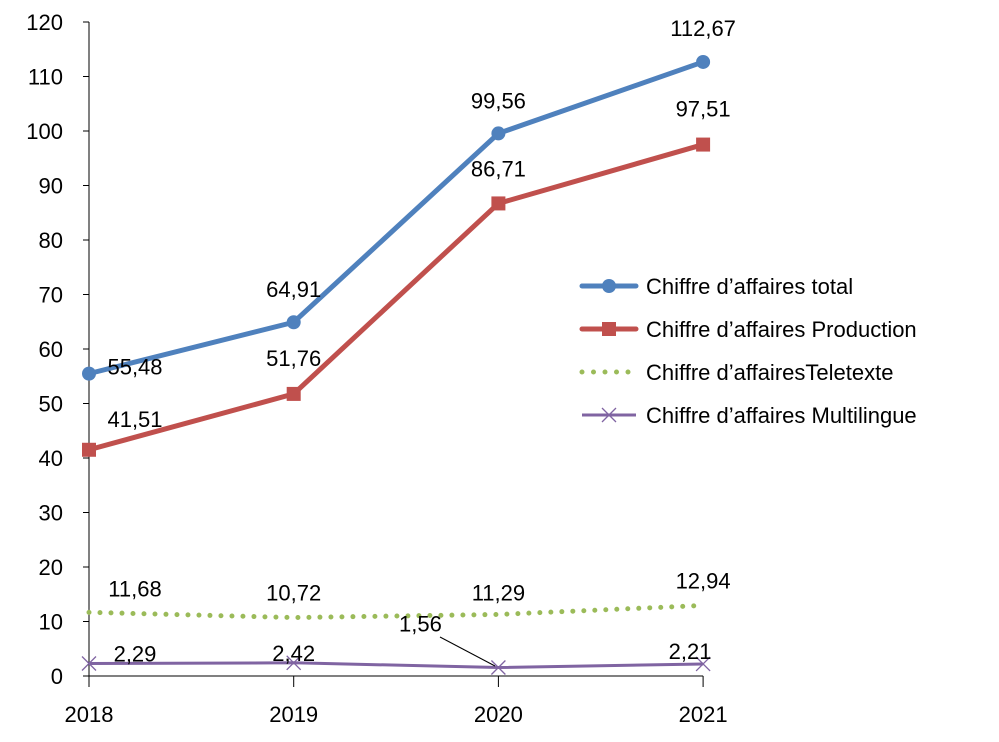  I want to click on data-label: 2,42, so click(293, 653).